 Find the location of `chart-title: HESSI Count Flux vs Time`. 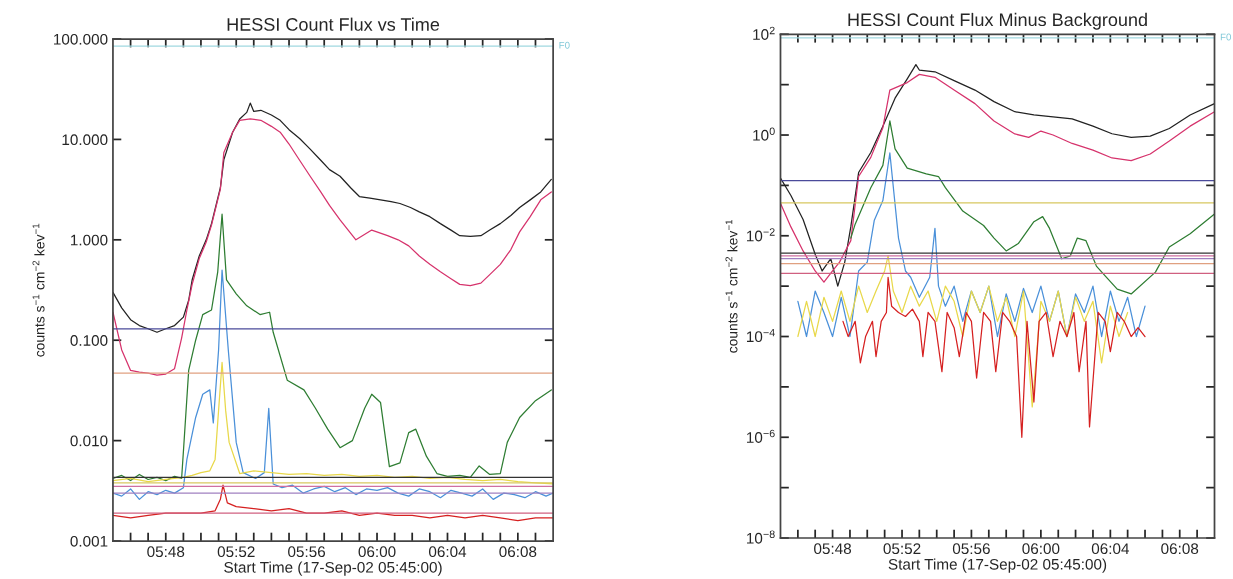

chart-title: HESSI Count Flux vs Time is located at coordinates (333, 24).